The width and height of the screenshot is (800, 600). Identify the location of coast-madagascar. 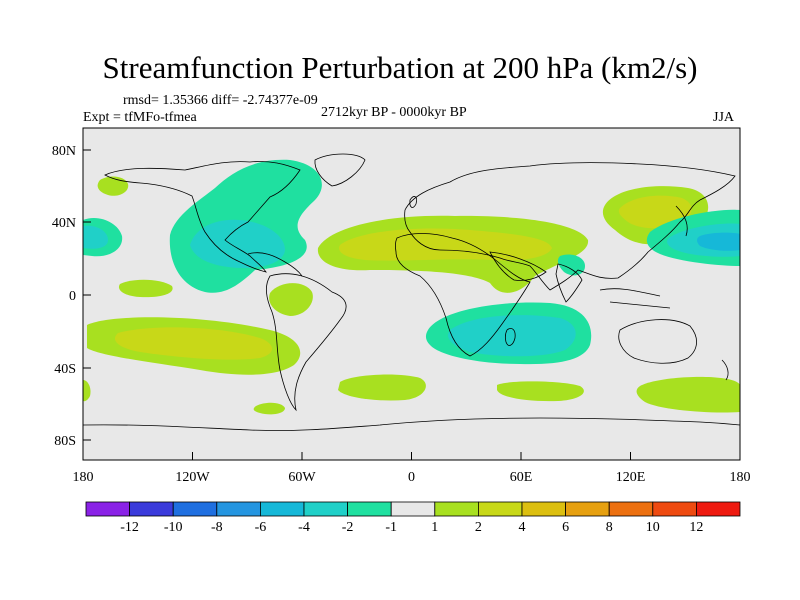
(510, 337).